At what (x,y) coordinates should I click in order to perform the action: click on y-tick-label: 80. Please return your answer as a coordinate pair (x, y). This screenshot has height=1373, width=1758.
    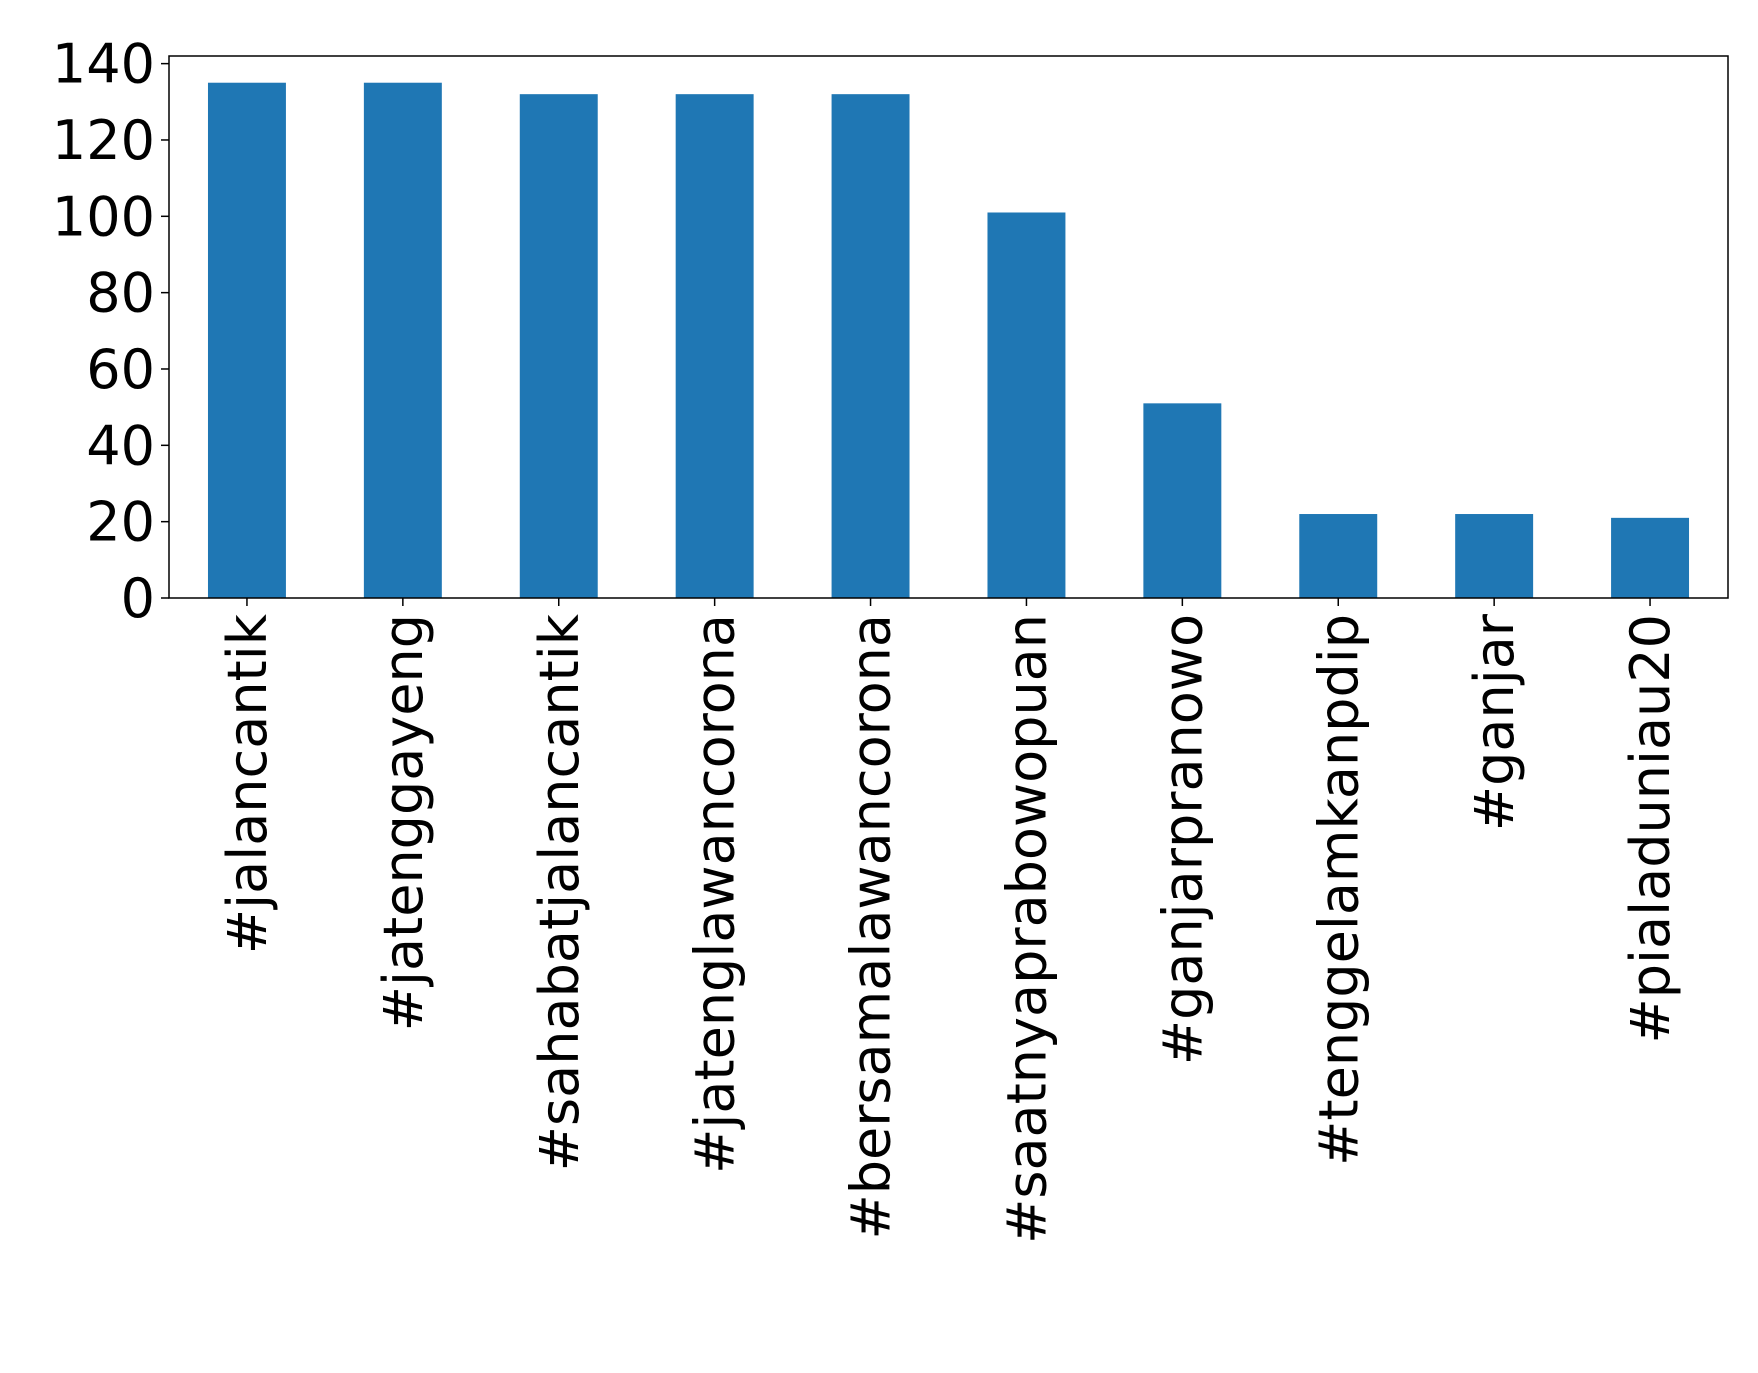
    Looking at the image, I should click on (120, 293).